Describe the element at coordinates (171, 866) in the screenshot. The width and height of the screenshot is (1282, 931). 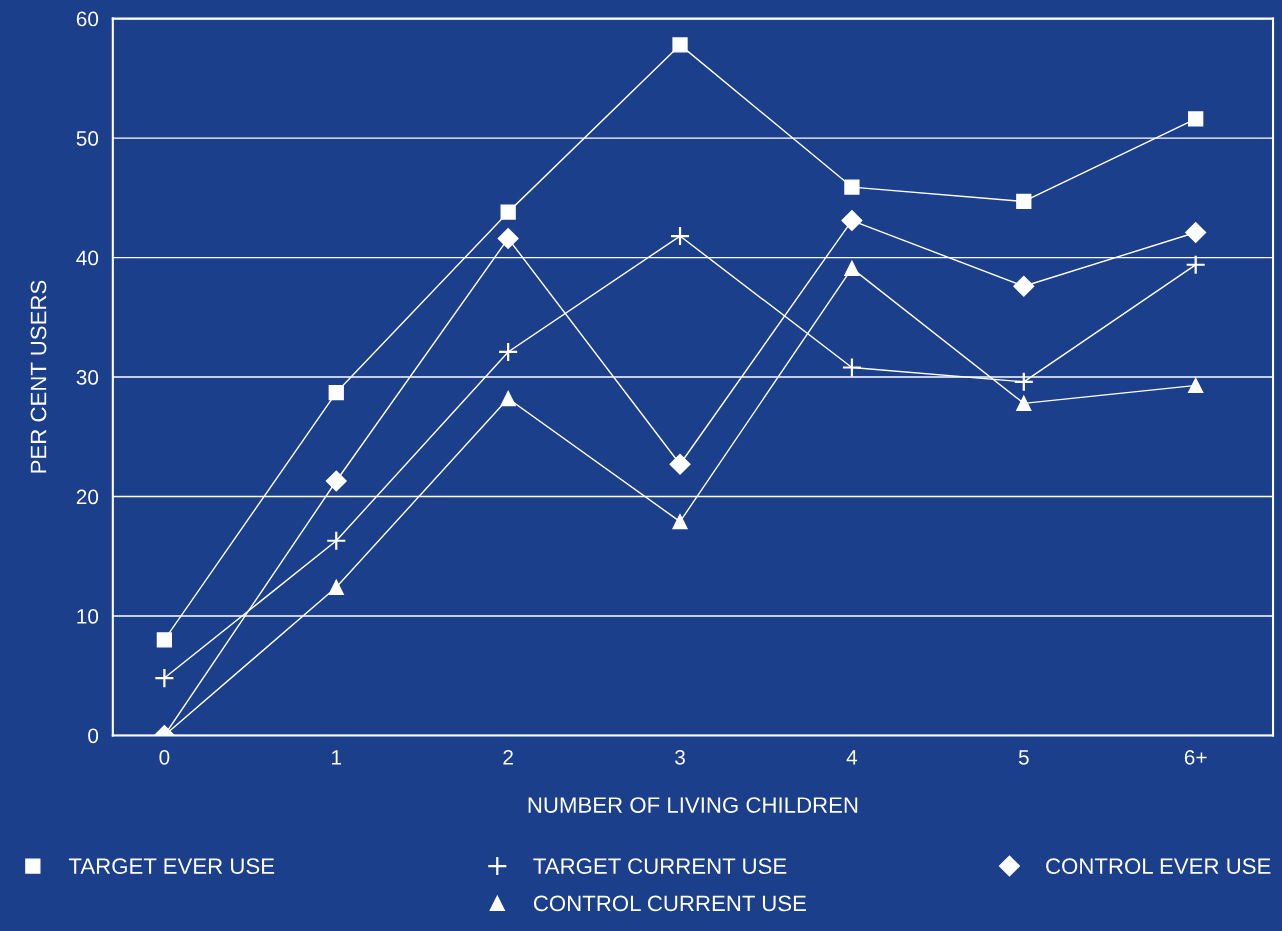
I see `legend-label: TARGET EVER USE` at that location.